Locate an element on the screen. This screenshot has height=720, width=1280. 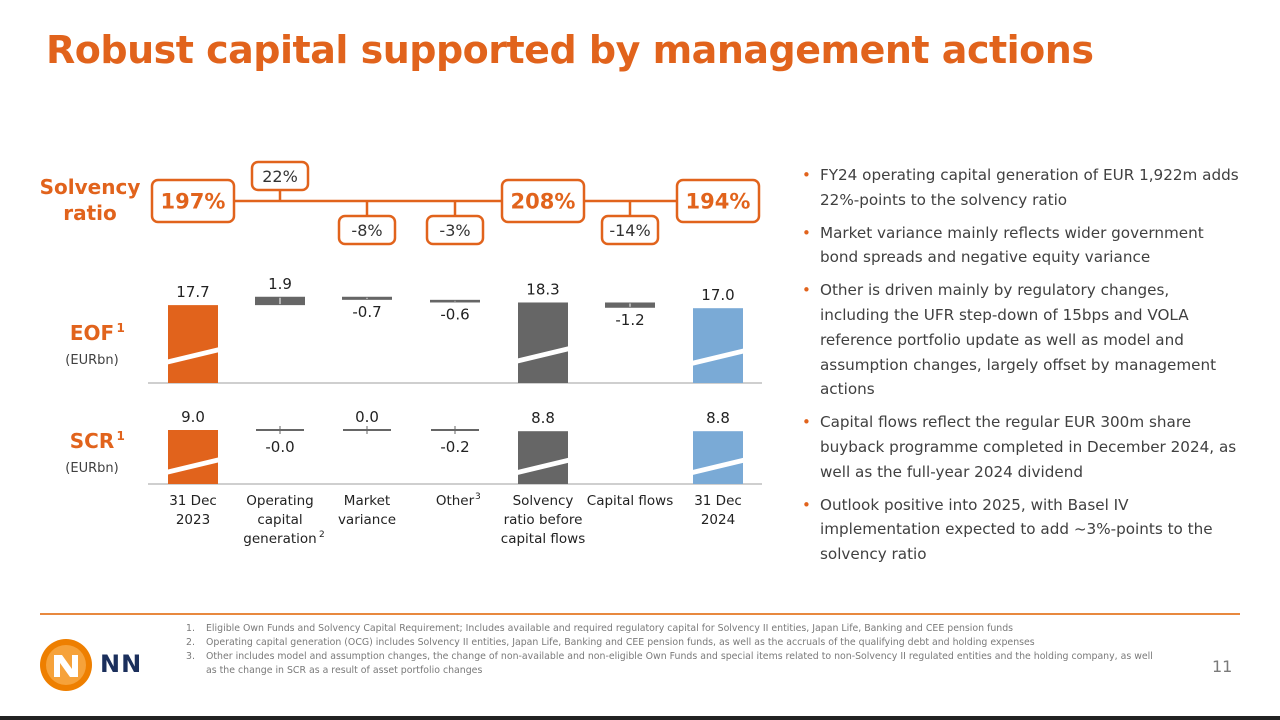
category-label: Operating is located at coordinates (280, 501).